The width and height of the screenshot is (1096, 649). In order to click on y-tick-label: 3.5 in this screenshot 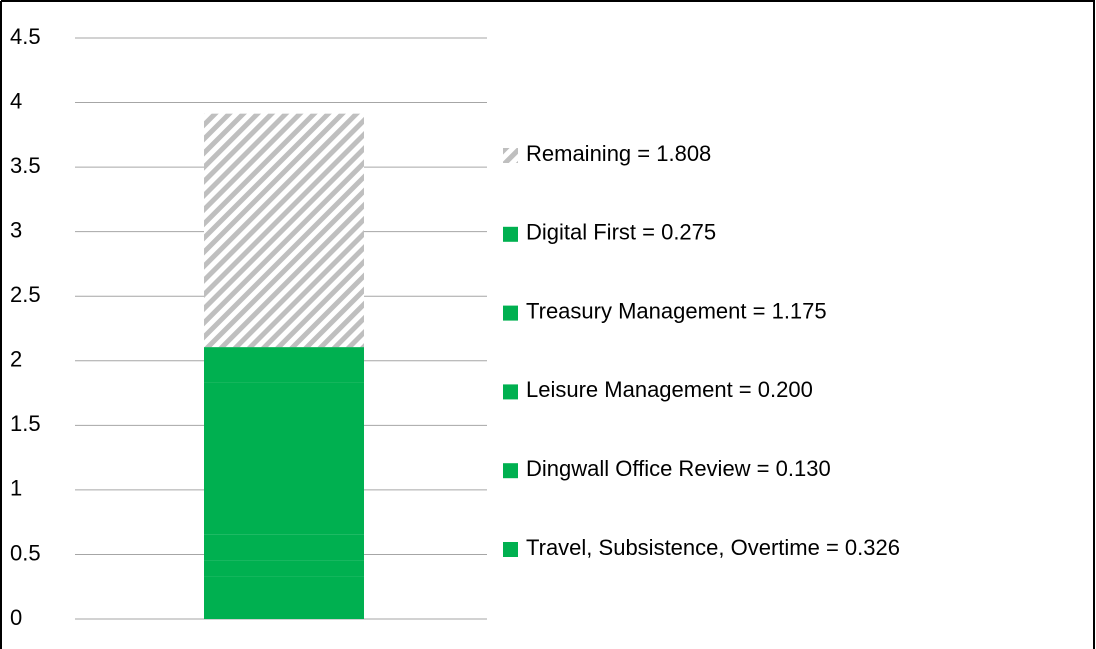, I will do `click(25, 165)`.